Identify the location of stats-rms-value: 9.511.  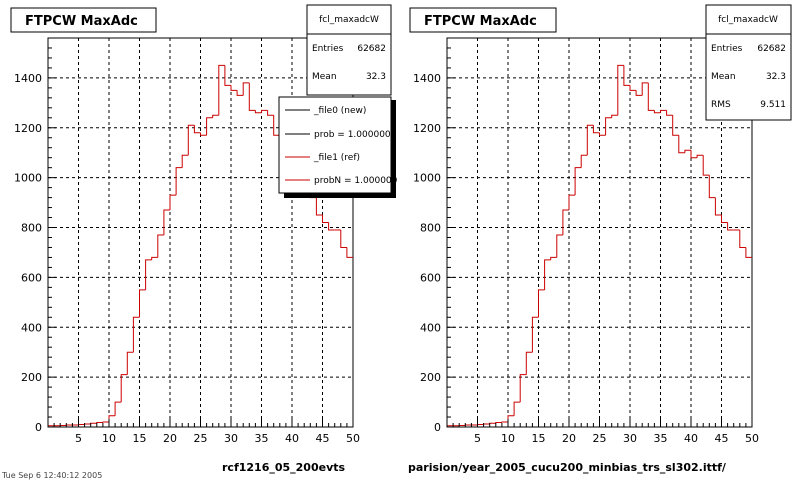
(773, 105).